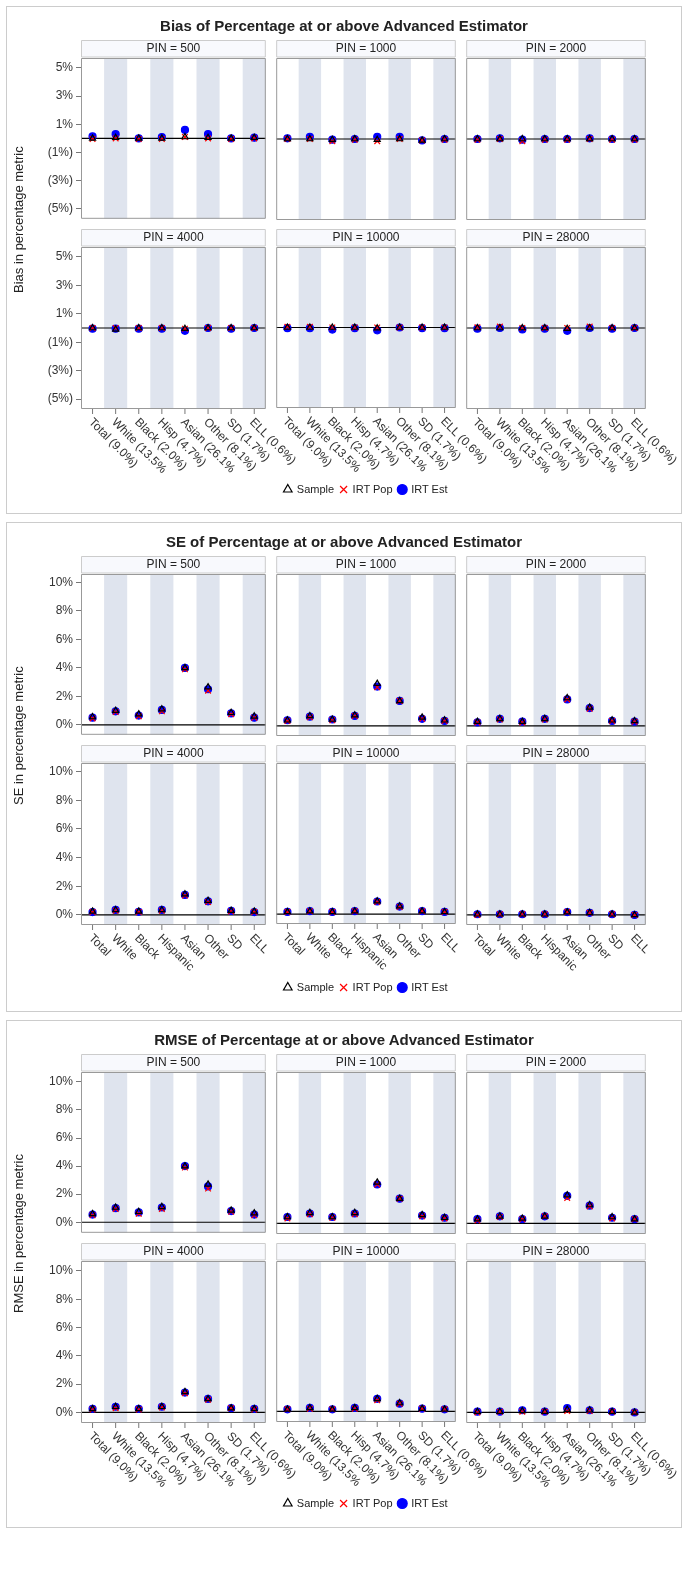  I want to click on text: SE of Percentage at or above Advanced Estimator, so click(344, 541).